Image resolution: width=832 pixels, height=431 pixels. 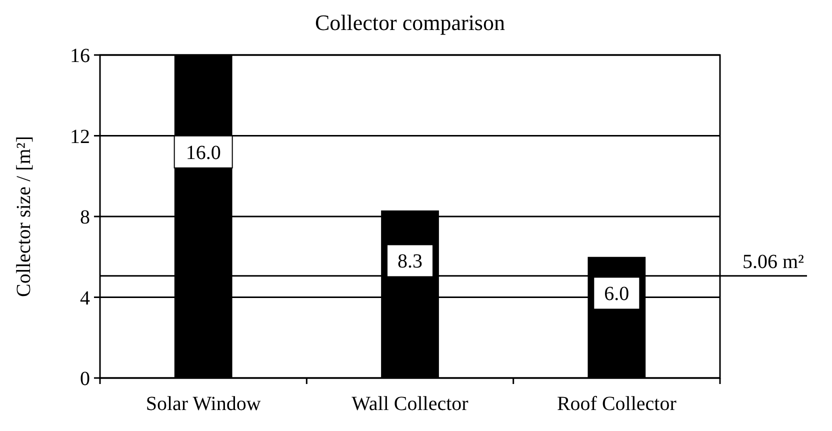 I want to click on x-tick-label: Solar Window, so click(x=204, y=404).